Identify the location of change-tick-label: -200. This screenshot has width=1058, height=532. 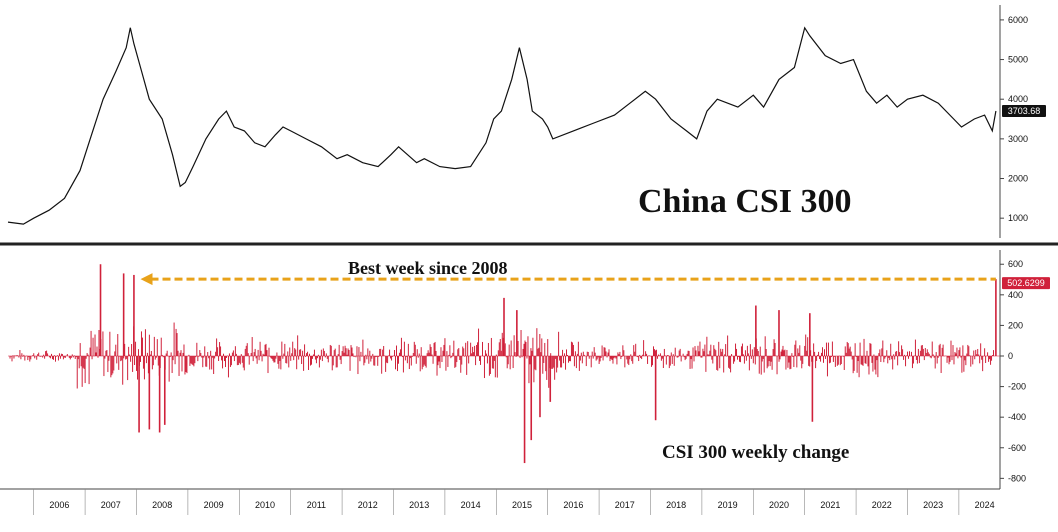
(1017, 387).